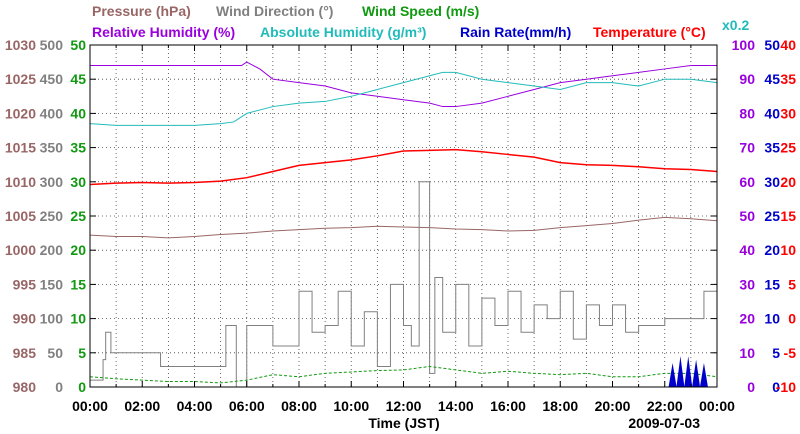 The width and height of the screenshot is (800, 434). I want to click on tick-label-relative-humidity: 50, so click(747, 216).